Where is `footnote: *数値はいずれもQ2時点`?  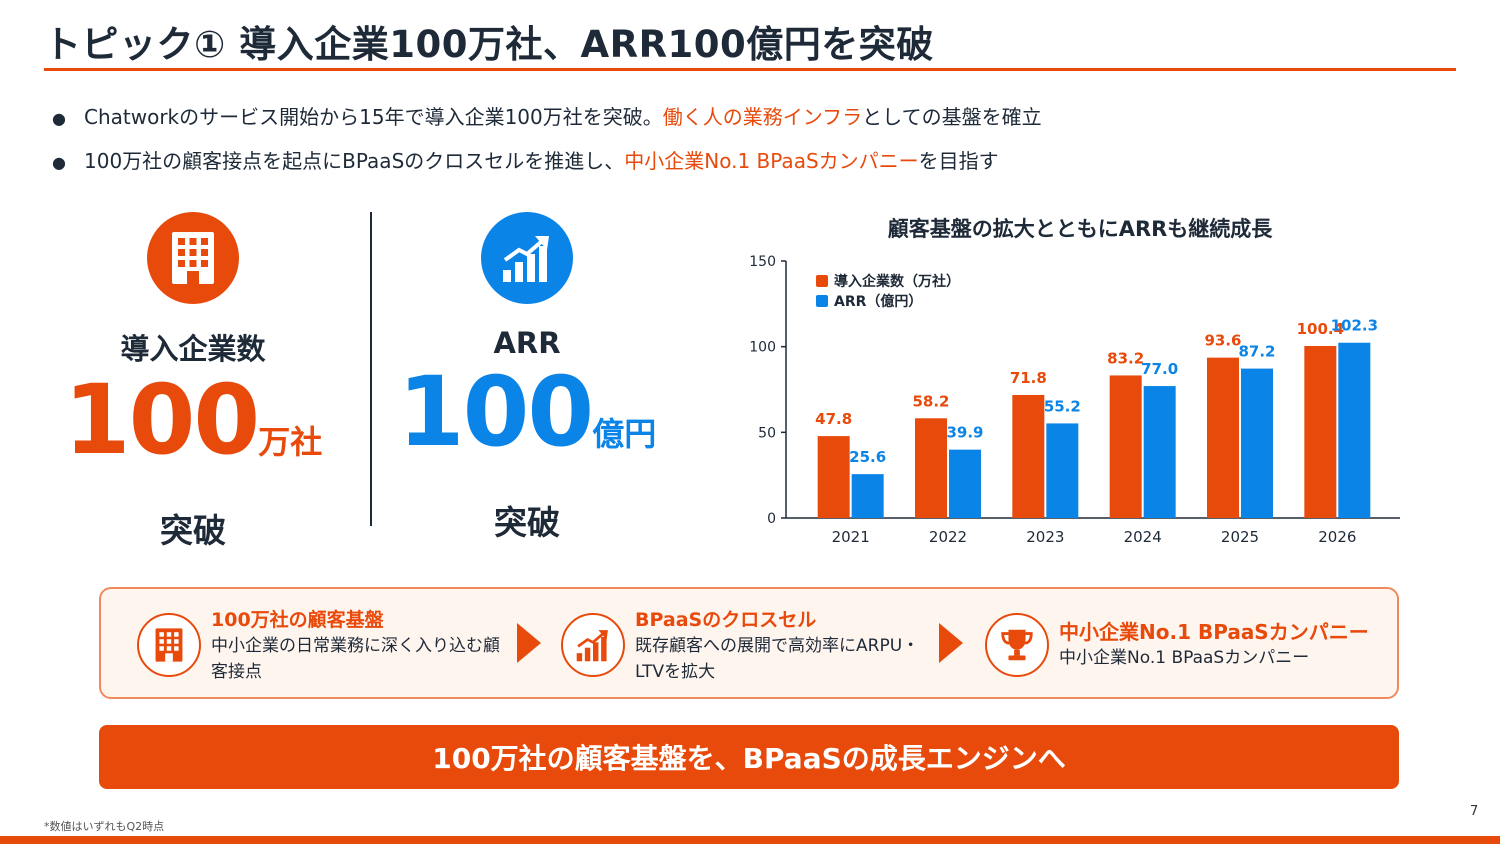 footnote: *数値はいずれもQ2時点 is located at coordinates (104, 826).